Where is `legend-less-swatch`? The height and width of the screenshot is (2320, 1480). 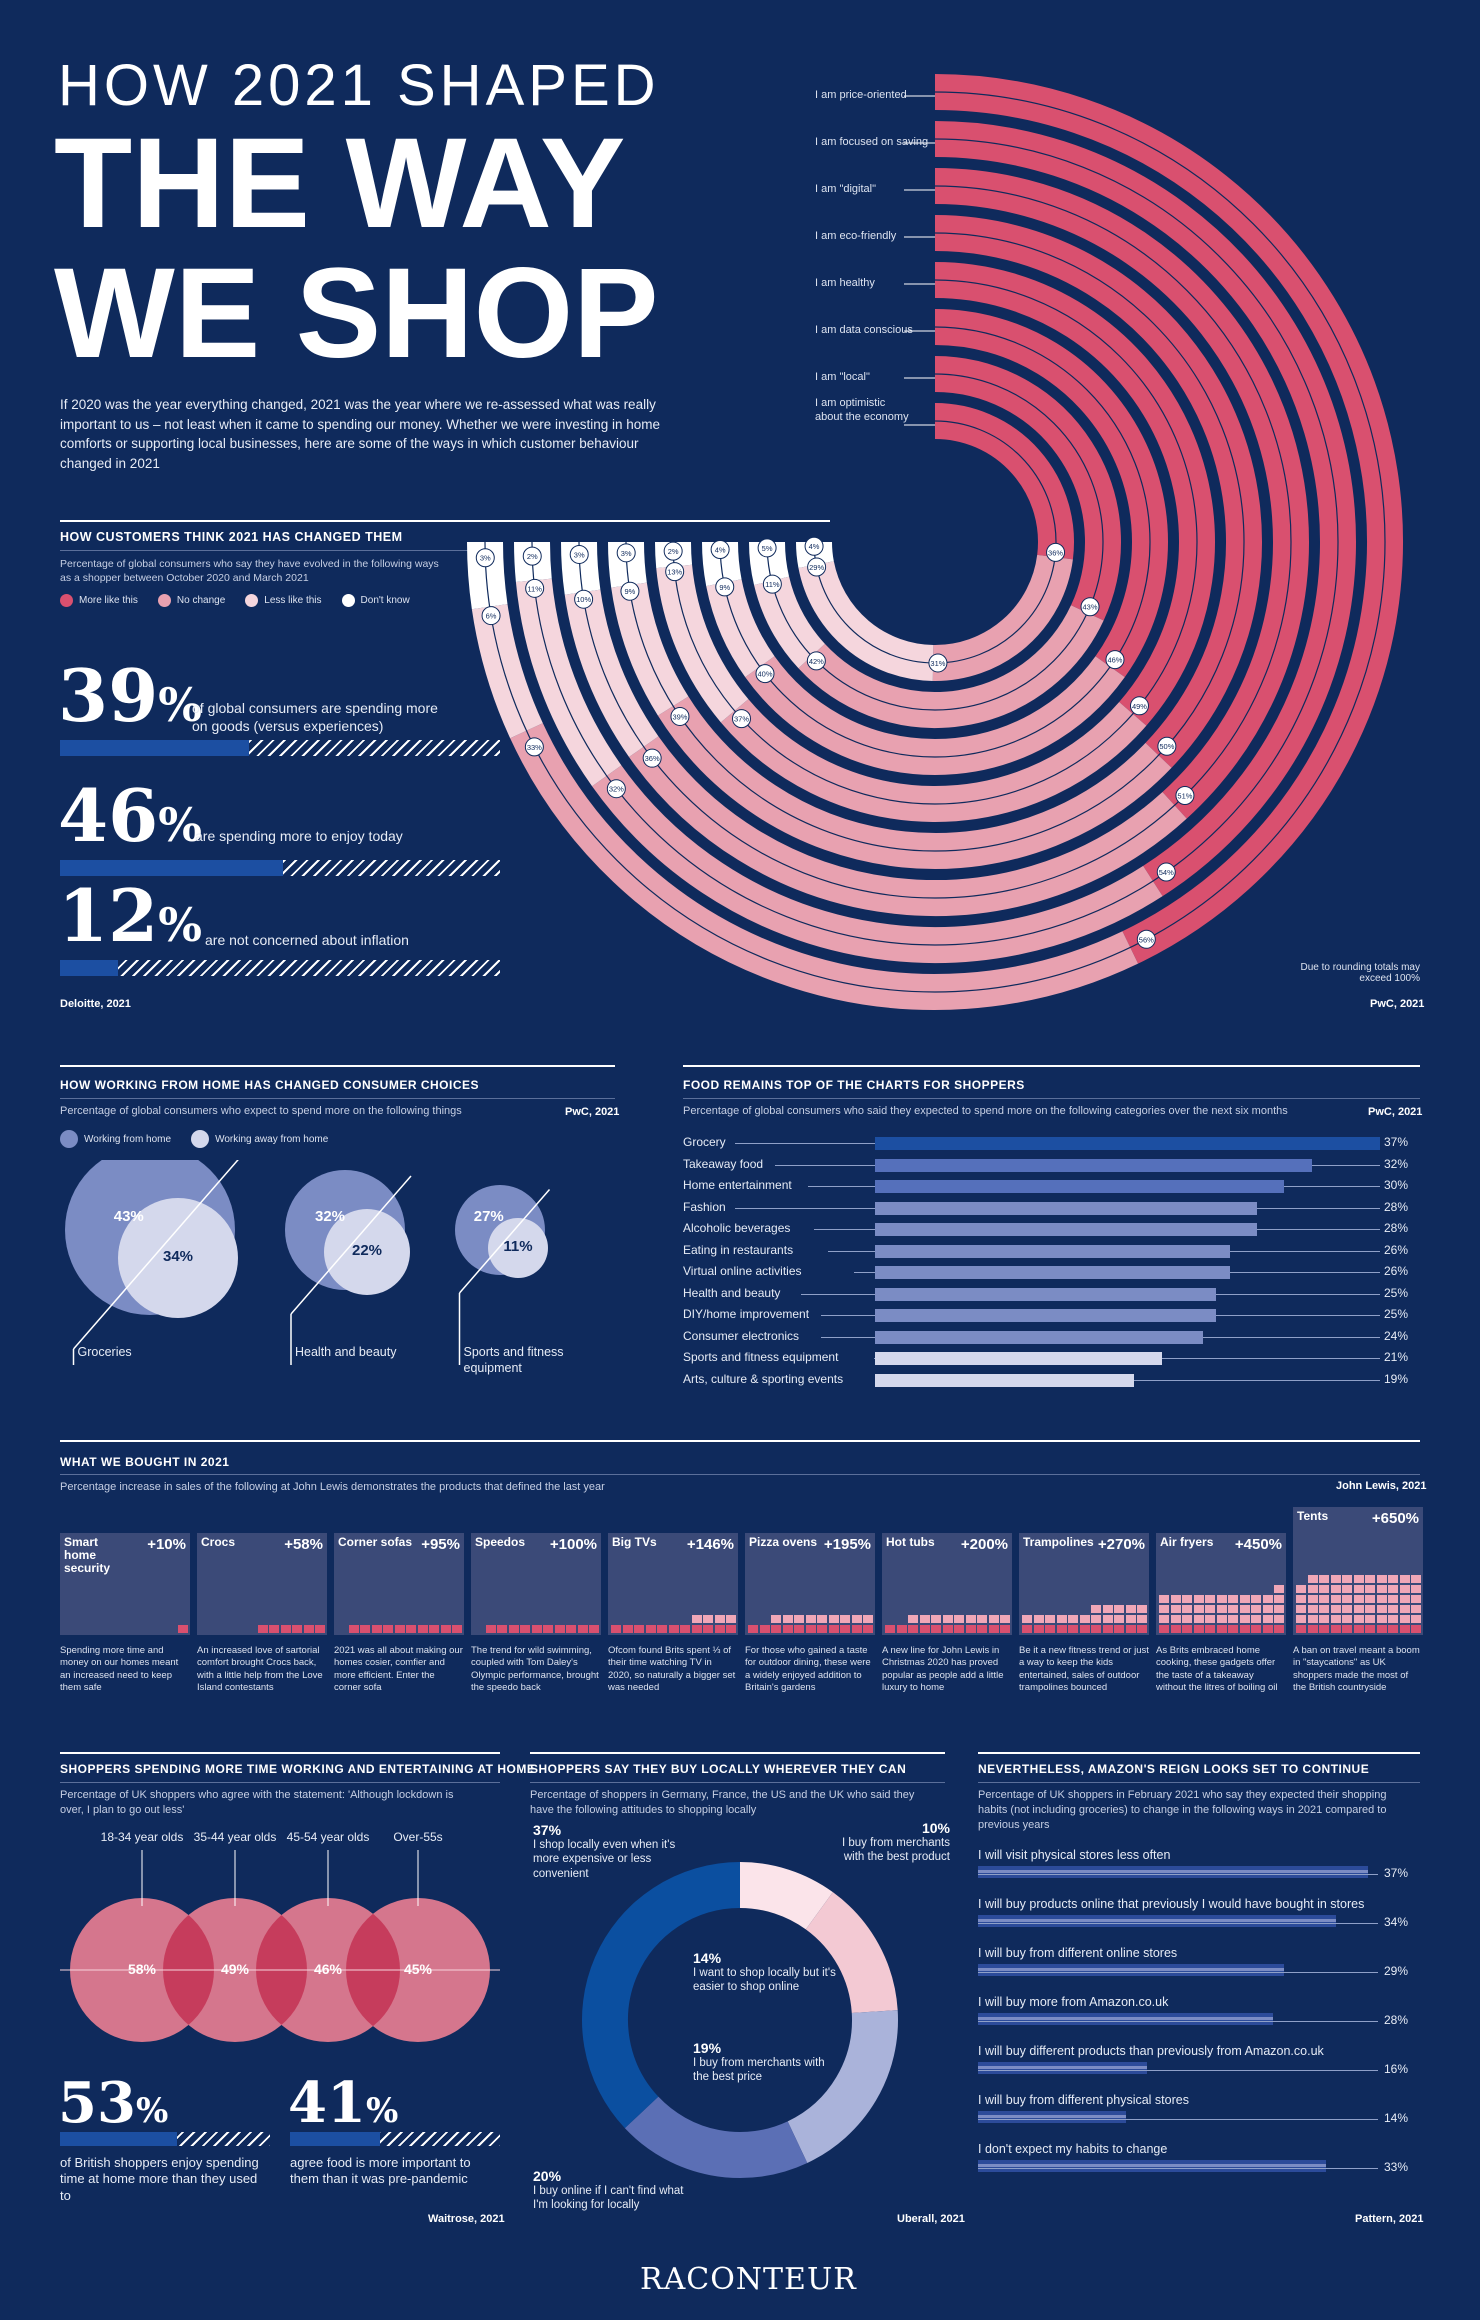
legend-less-swatch is located at coordinates (252, 600).